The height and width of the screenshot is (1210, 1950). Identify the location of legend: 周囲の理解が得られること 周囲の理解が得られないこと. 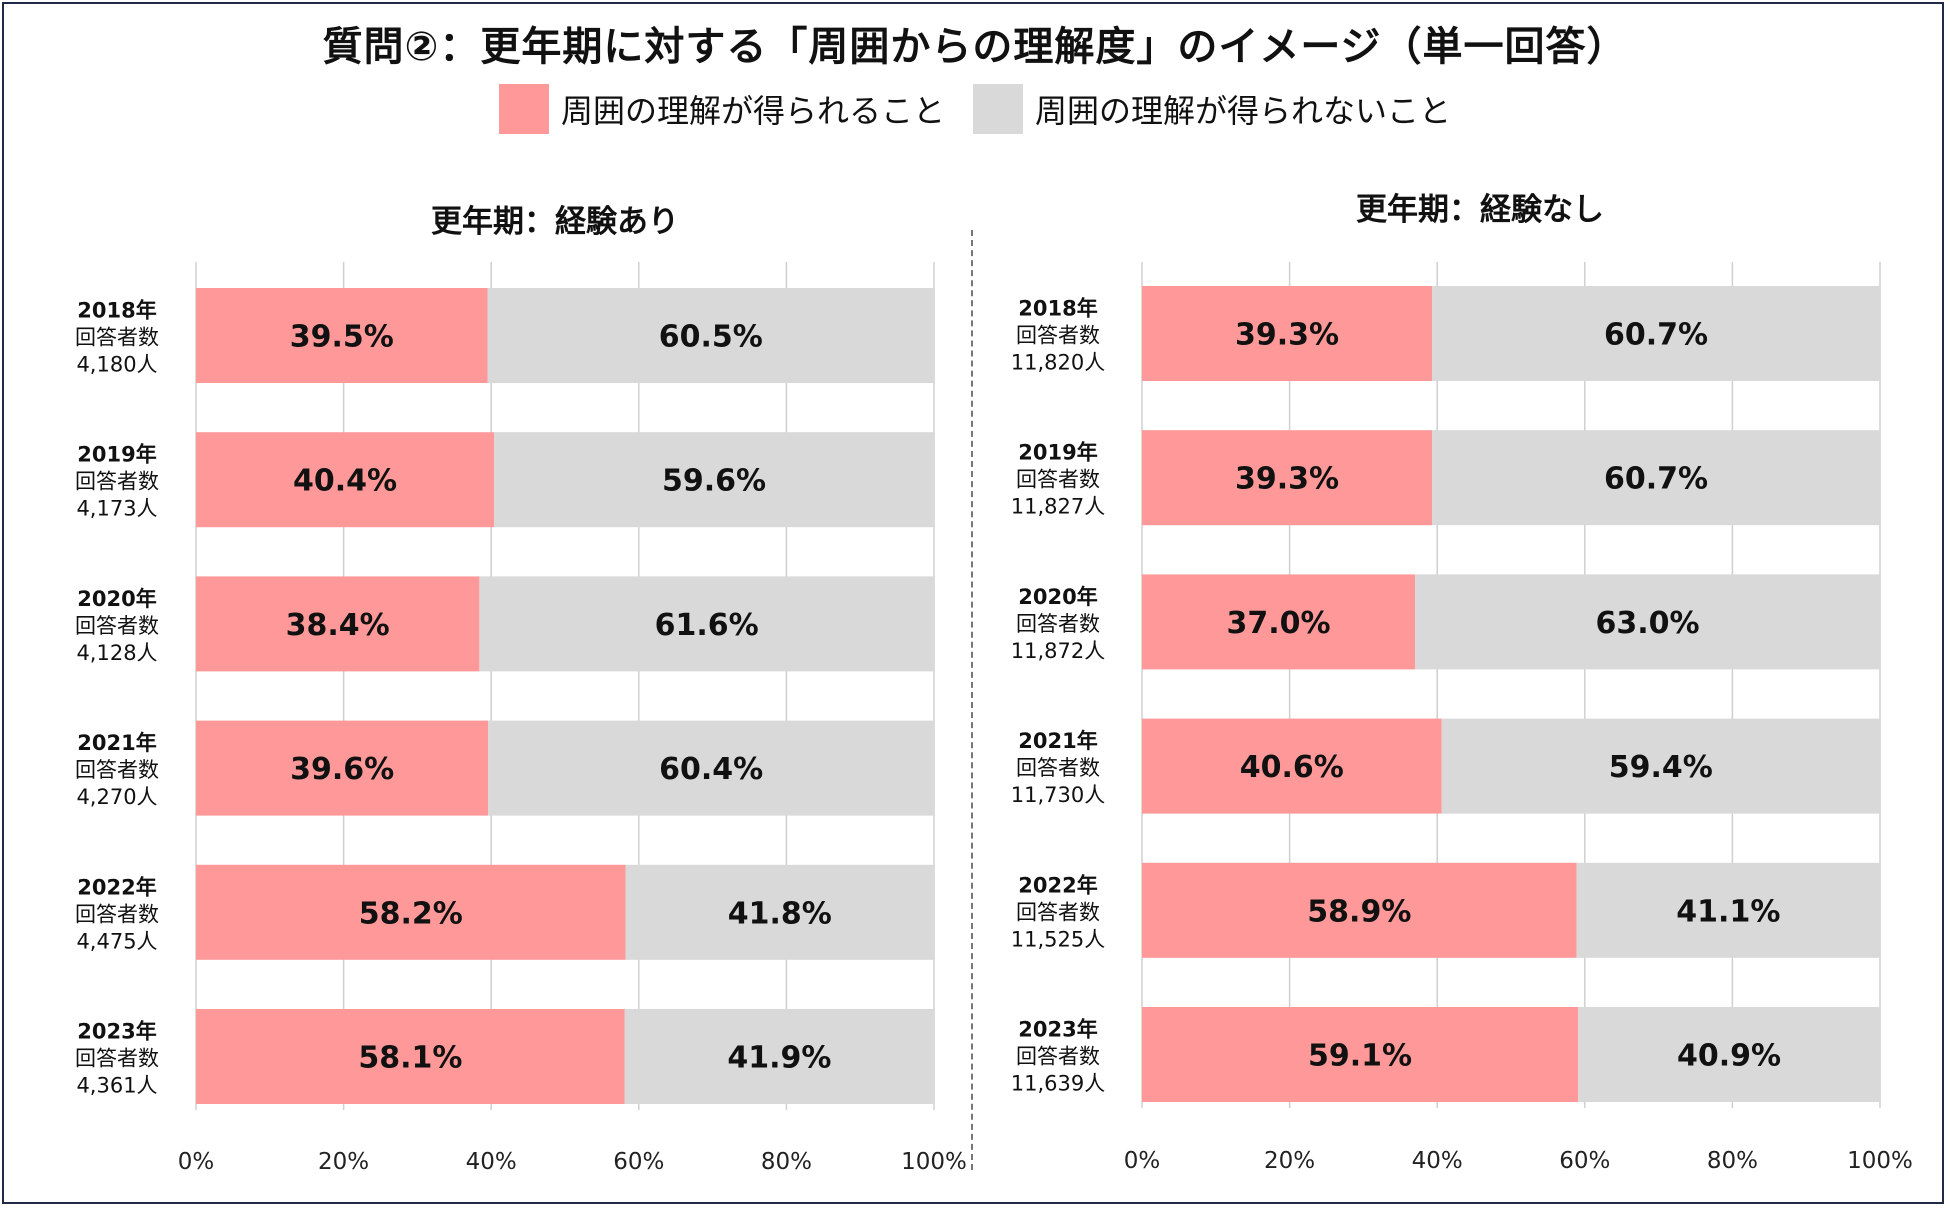
(975, 109).